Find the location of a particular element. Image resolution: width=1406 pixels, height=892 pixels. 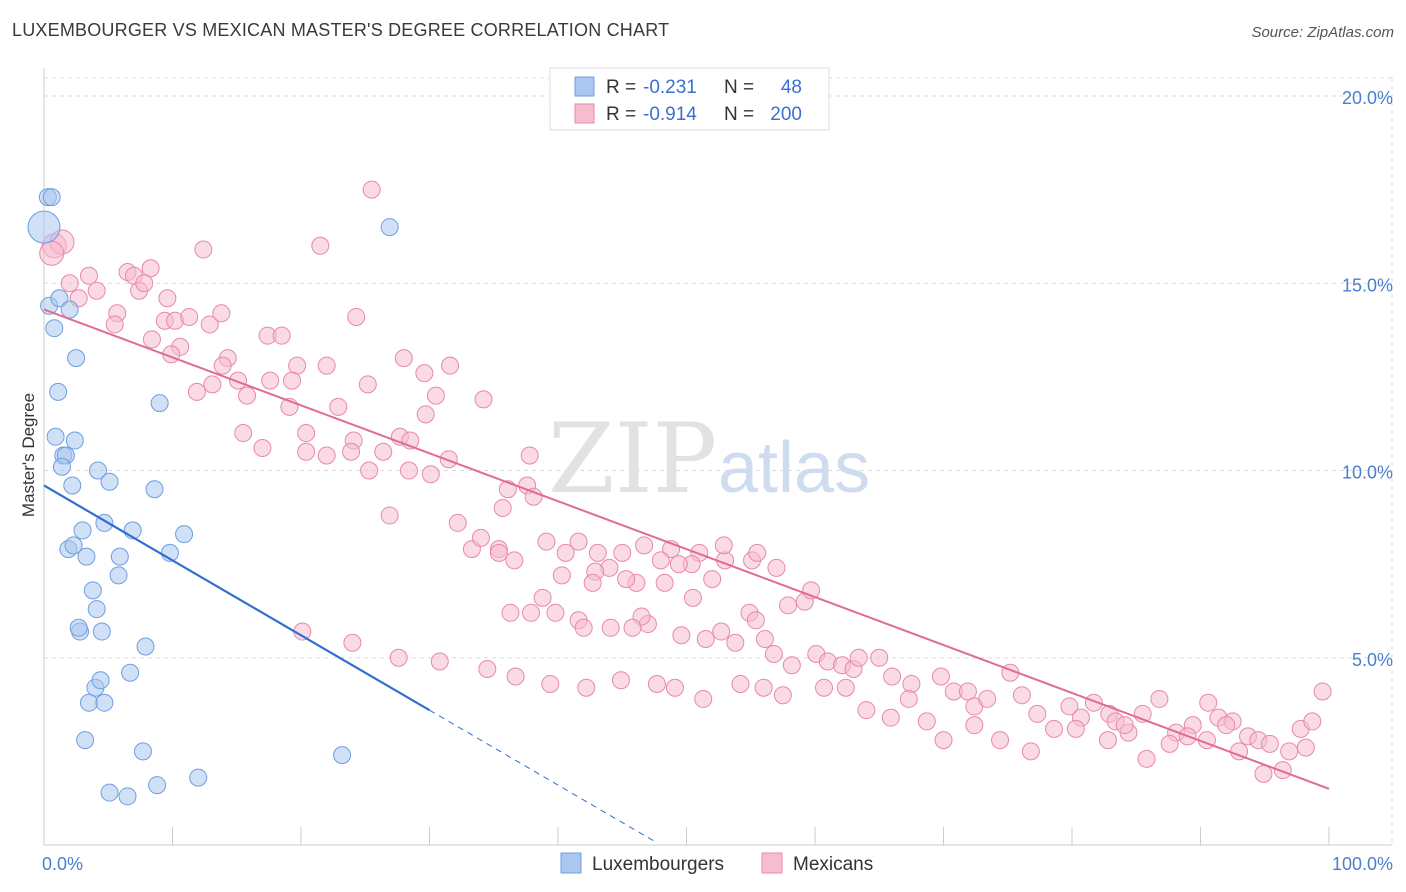

series-legend-label-mexicans: Mexicans is located at coordinates (833, 864).